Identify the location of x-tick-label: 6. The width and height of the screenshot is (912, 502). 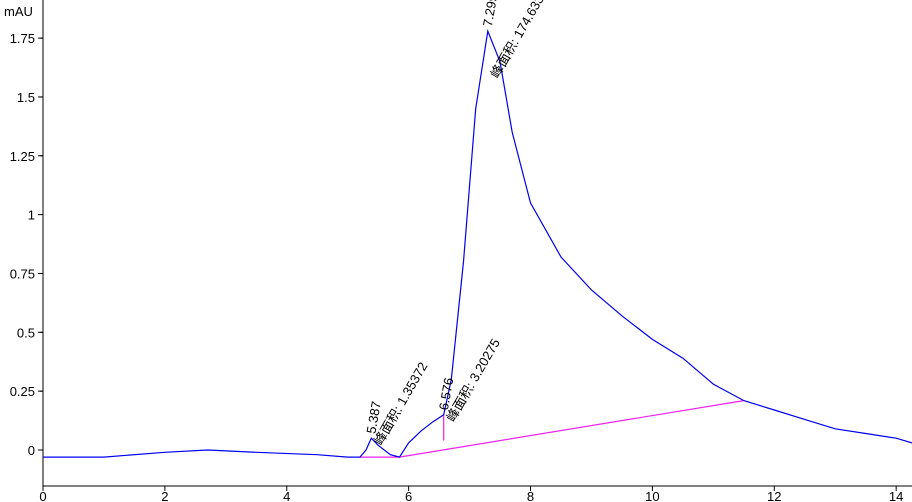
(408, 495).